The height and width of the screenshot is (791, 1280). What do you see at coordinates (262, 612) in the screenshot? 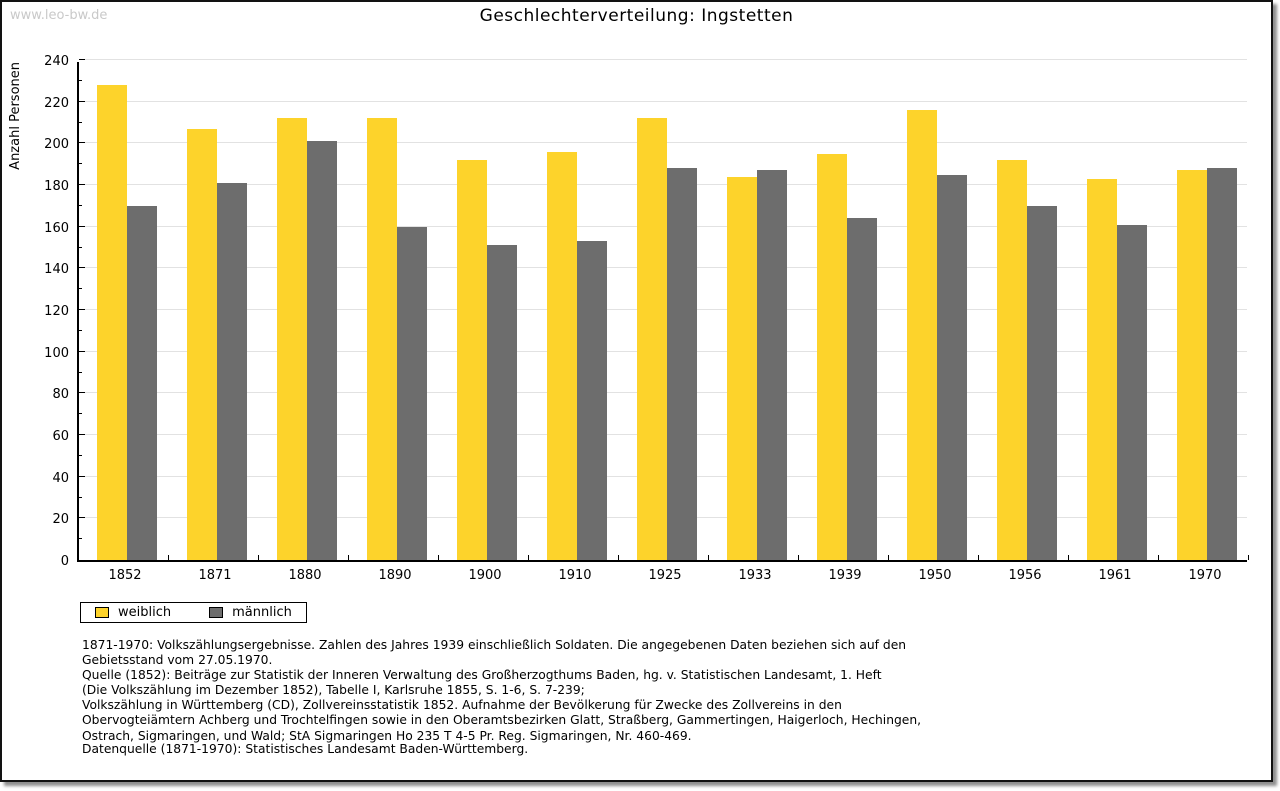
I see `legend-label-männlich: männlich` at bounding box center [262, 612].